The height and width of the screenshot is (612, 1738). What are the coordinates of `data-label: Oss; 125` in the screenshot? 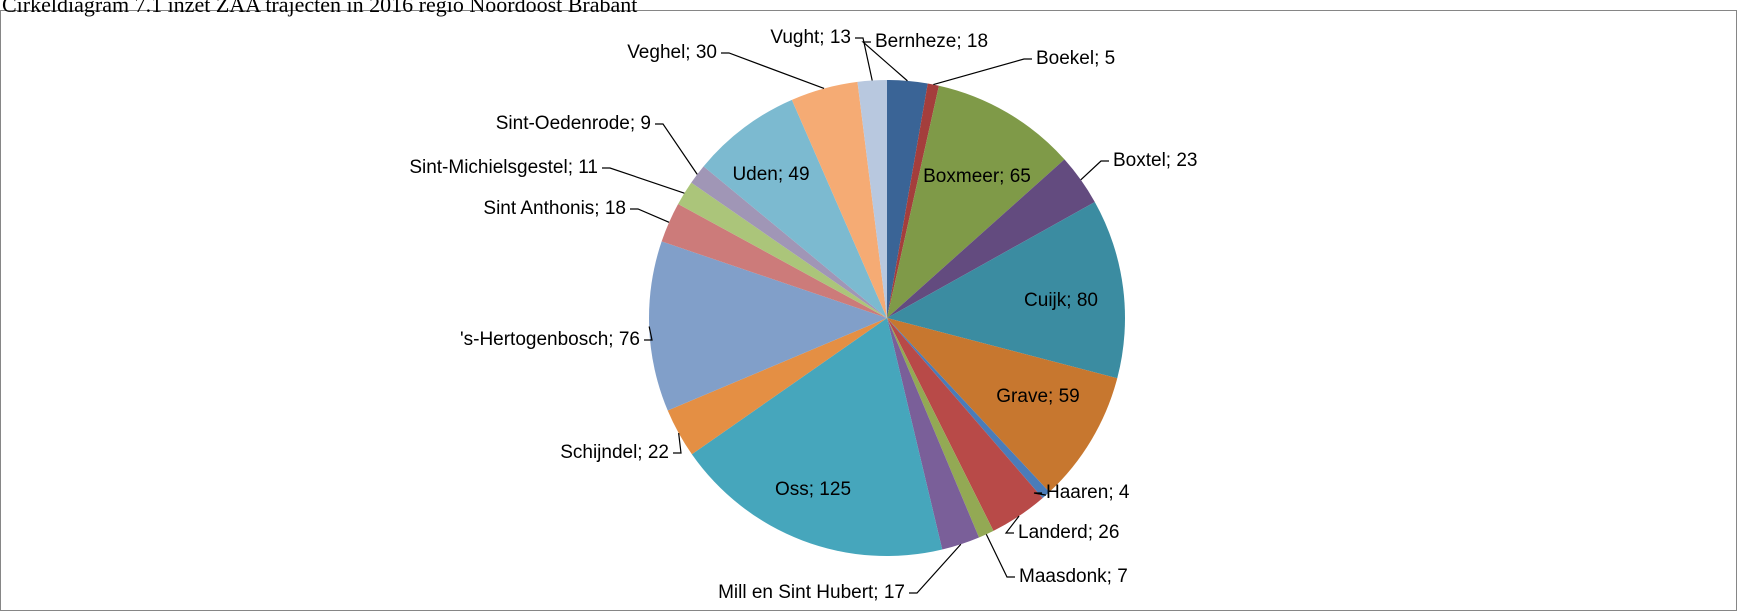 It's located at (813, 489).